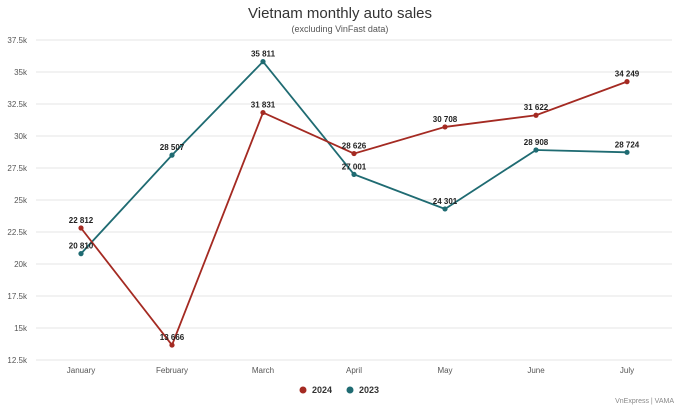 This screenshot has height=408, width=680. I want to click on legend-marker-2023, so click(350, 390).